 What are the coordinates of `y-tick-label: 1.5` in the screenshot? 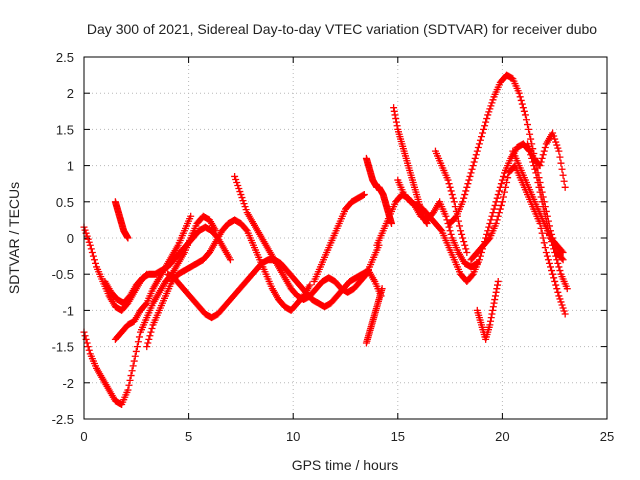 It's located at (65, 129).